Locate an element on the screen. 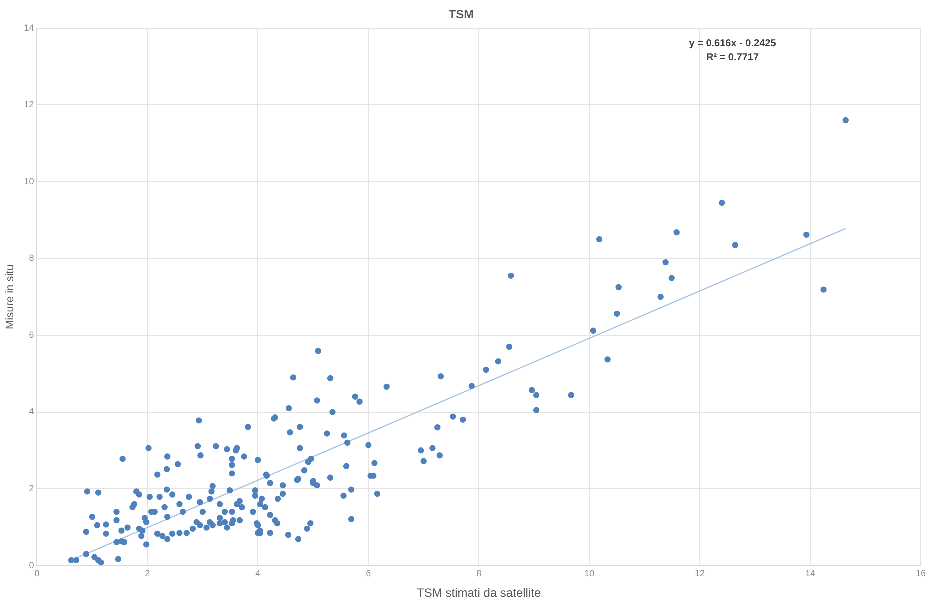  y-tick-label: 2 is located at coordinates (31, 489).